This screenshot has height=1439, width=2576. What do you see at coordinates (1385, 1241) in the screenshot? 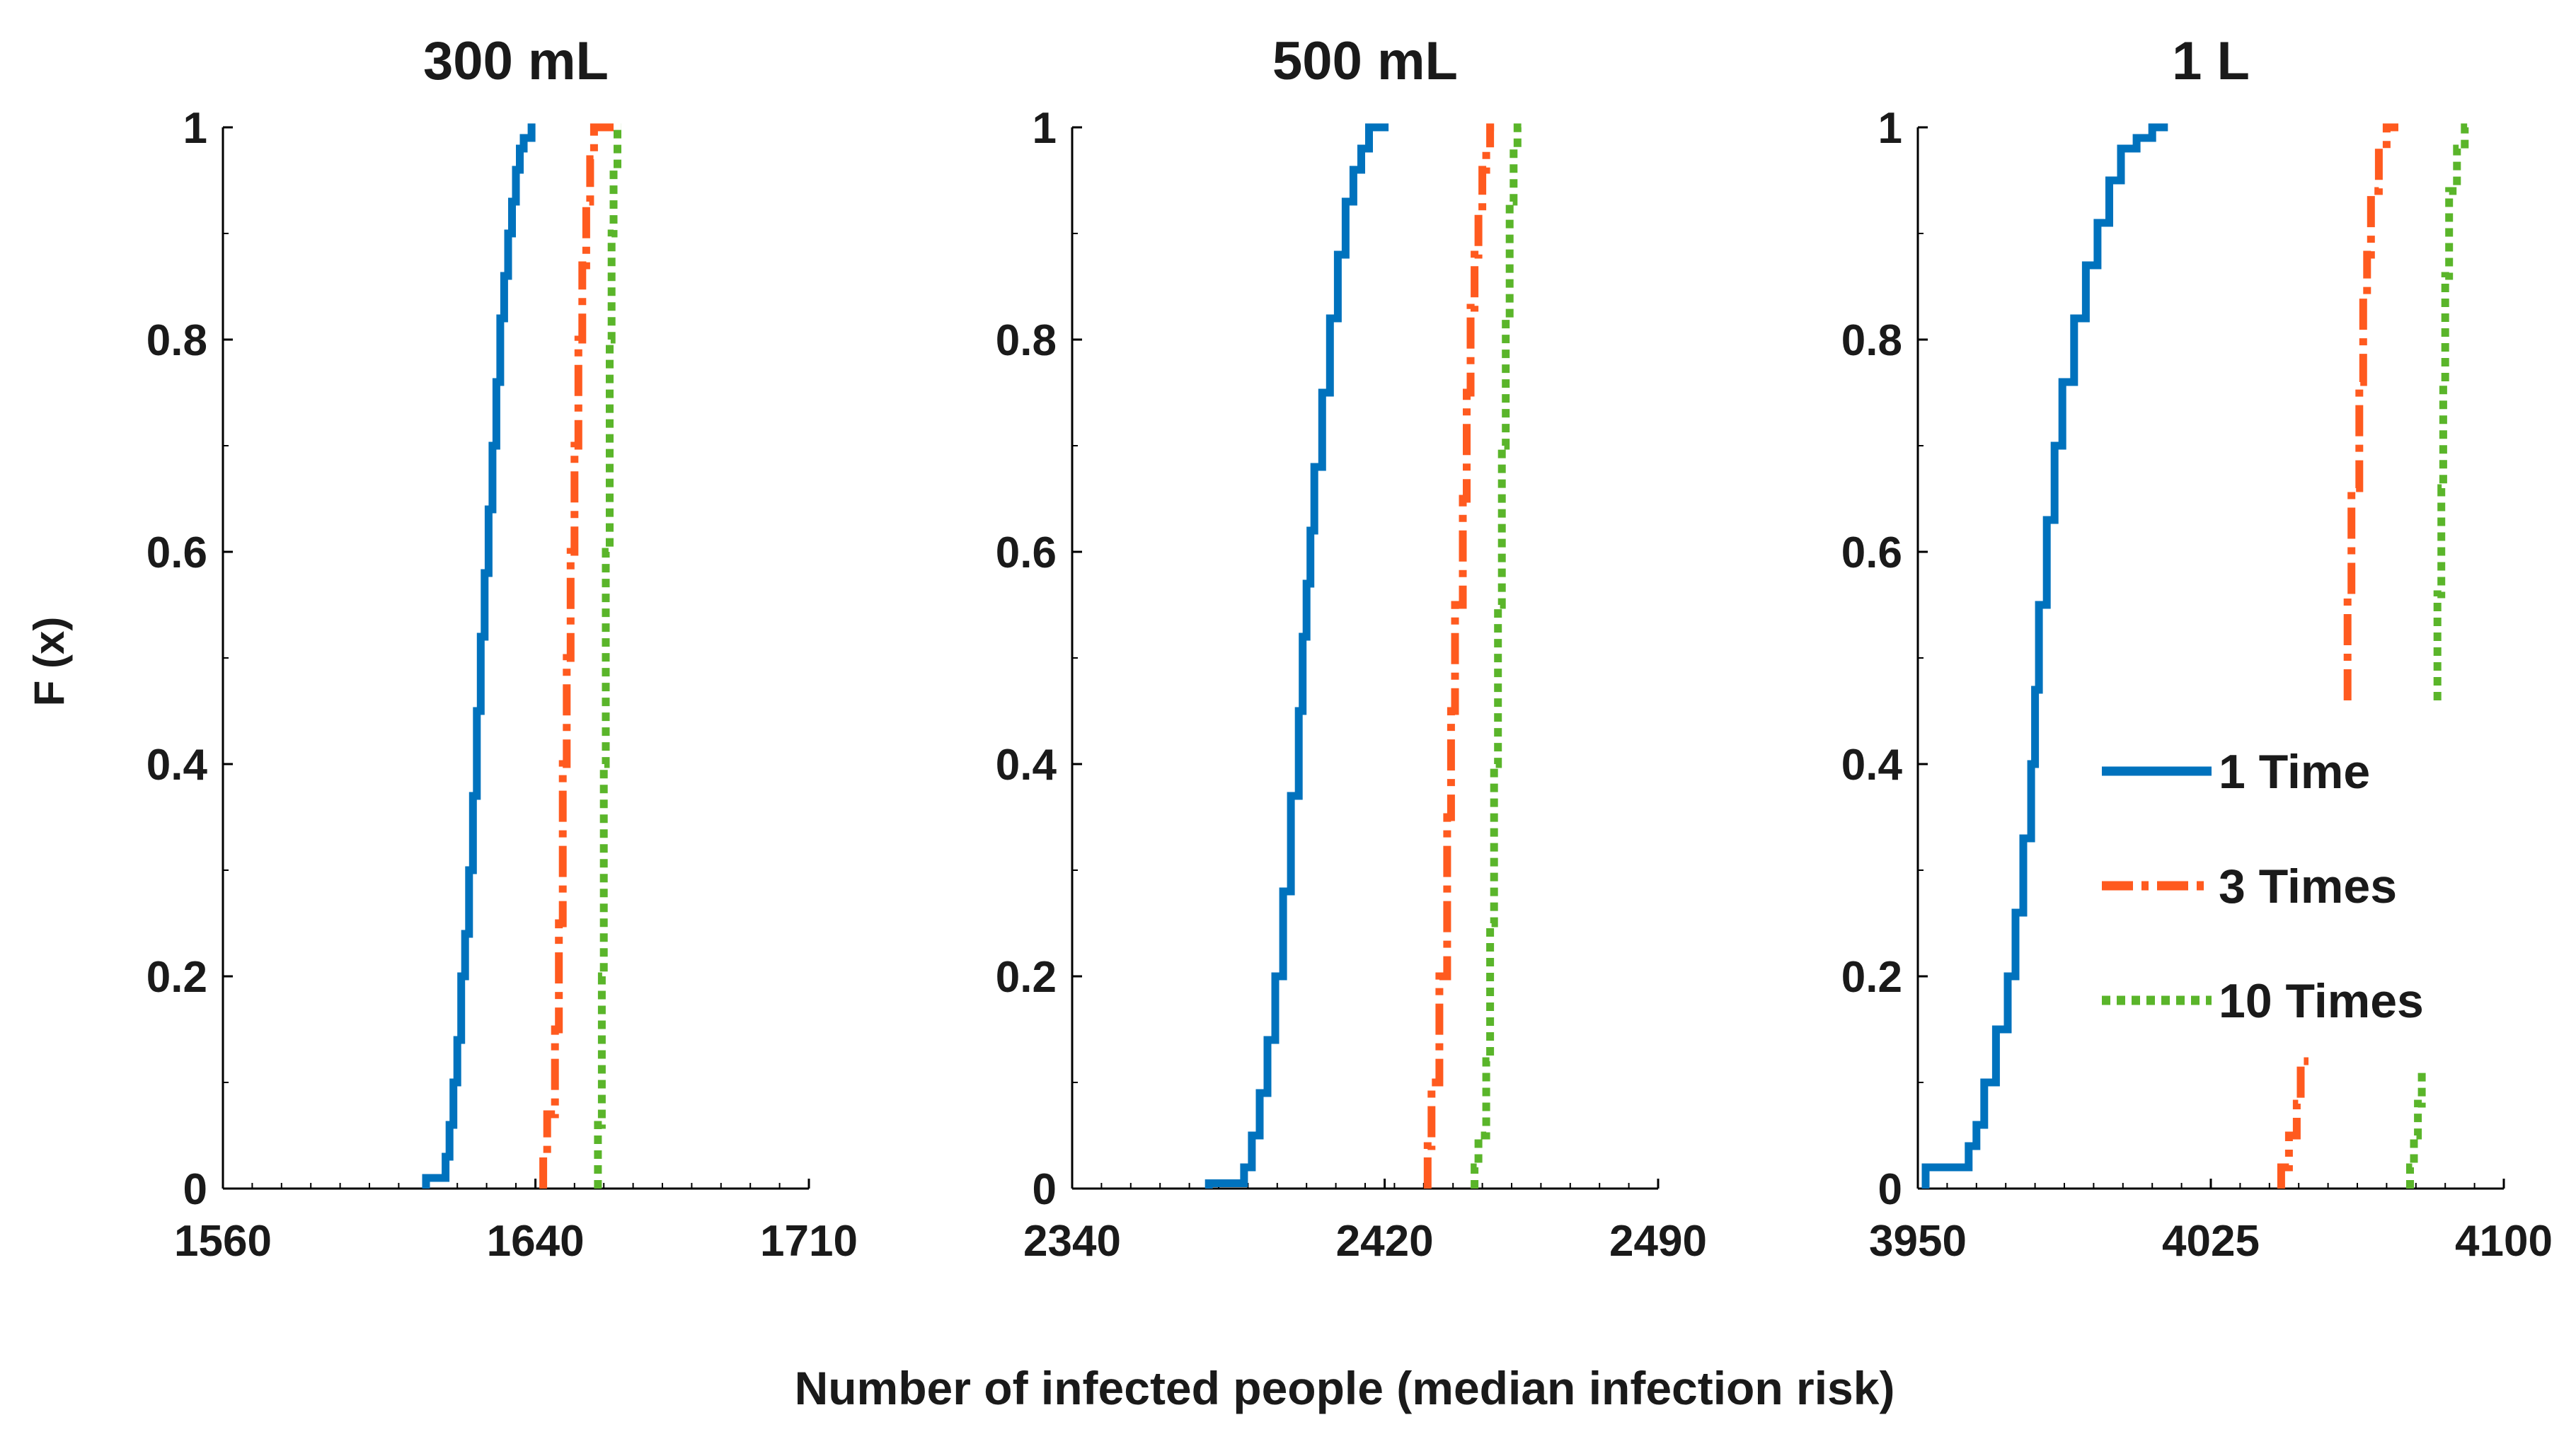
I see `x-tick-label: 2420` at bounding box center [1385, 1241].